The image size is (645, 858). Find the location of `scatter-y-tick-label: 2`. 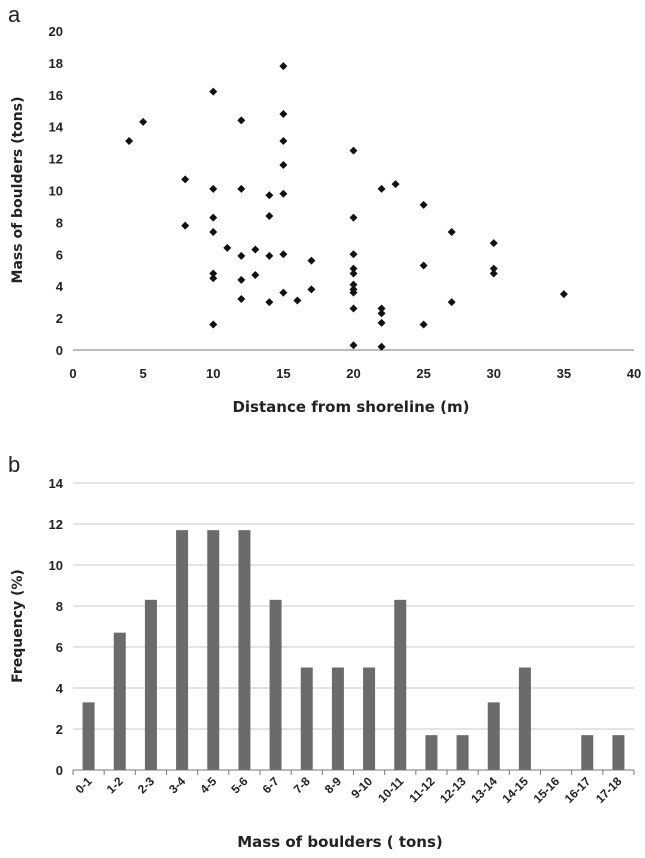

scatter-y-tick-label: 2 is located at coordinates (59, 318).